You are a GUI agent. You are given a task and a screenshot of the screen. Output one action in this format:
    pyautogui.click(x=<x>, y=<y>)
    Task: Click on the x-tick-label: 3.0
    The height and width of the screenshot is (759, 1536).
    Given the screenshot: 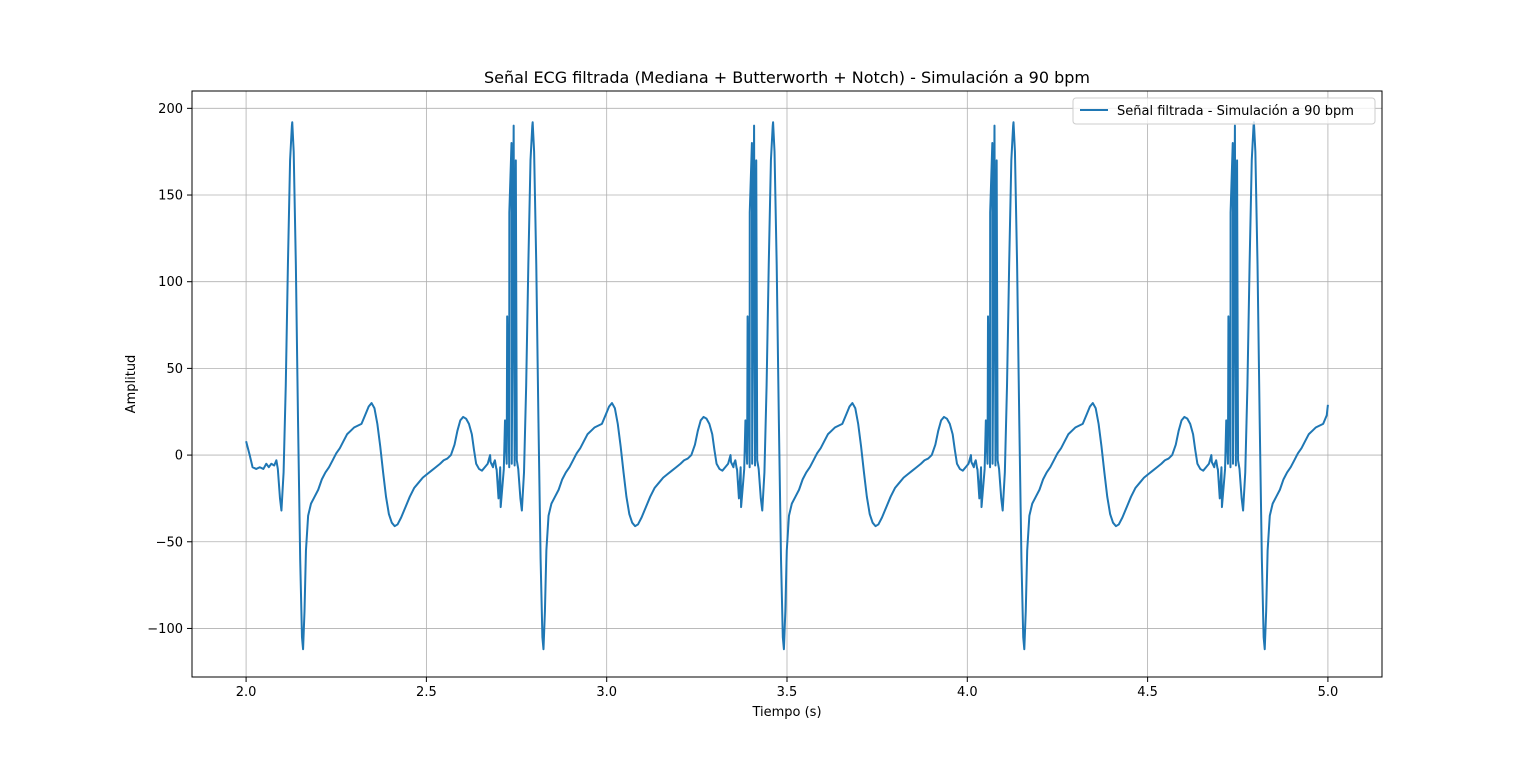 What is the action you would take?
    pyautogui.click(x=606, y=692)
    